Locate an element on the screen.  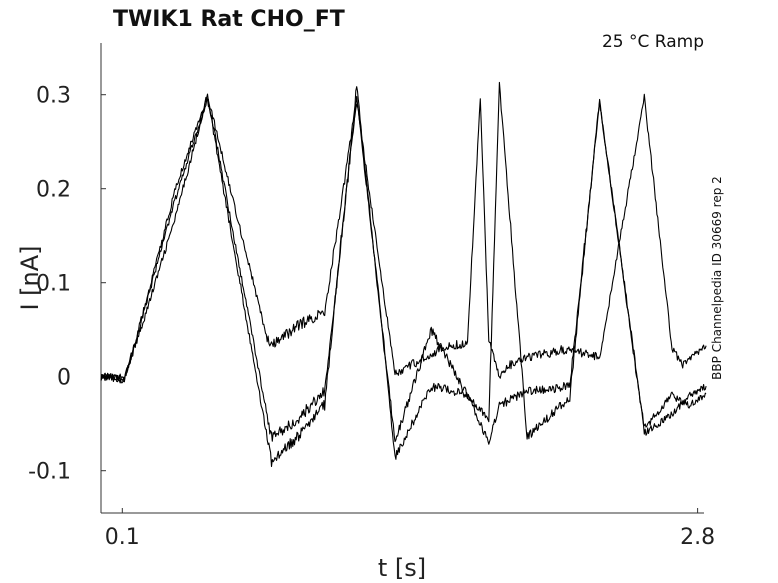
chart-subtitle: 25 °C Ramp is located at coordinates (653, 42).